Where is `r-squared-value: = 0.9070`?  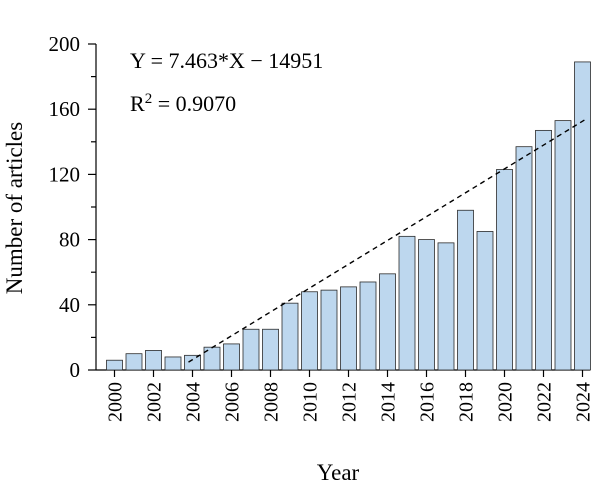 r-squared-value: = 0.9070 is located at coordinates (194, 103).